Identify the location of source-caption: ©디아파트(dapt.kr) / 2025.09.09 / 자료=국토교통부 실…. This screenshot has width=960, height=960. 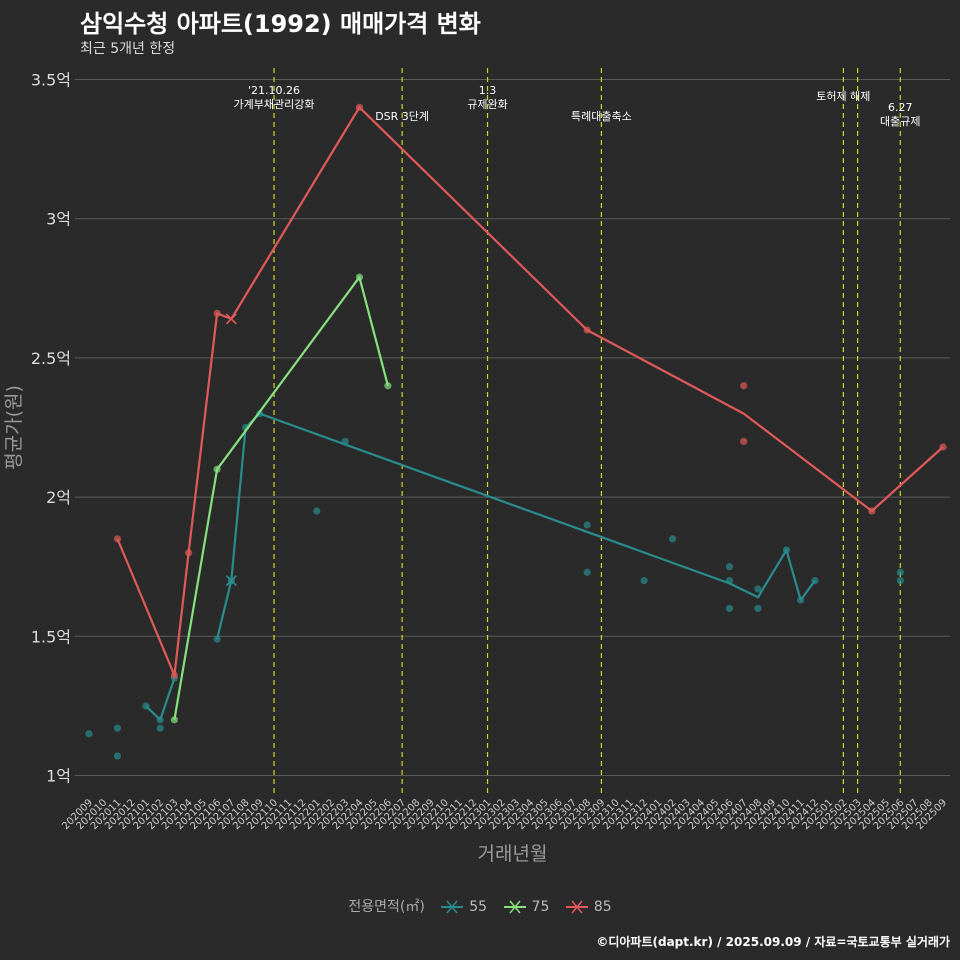
(773, 942).